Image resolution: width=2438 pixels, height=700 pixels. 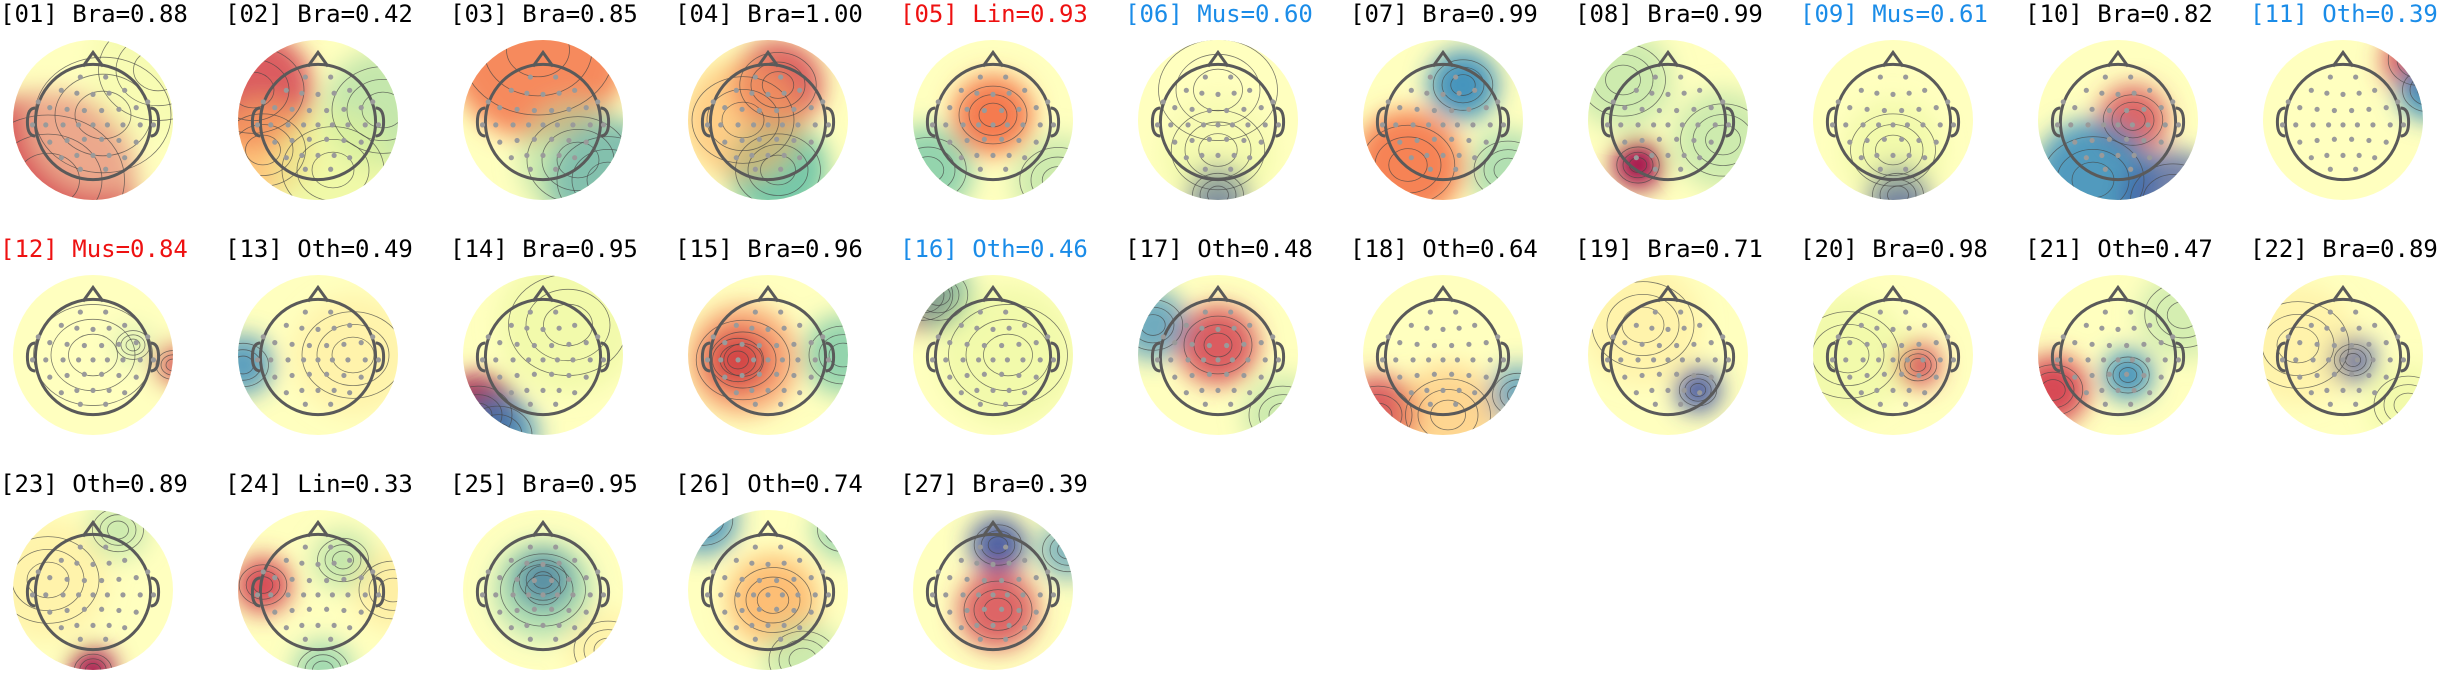 What do you see at coordinates (768, 120) in the screenshot?
I see `topomap-icon` at bounding box center [768, 120].